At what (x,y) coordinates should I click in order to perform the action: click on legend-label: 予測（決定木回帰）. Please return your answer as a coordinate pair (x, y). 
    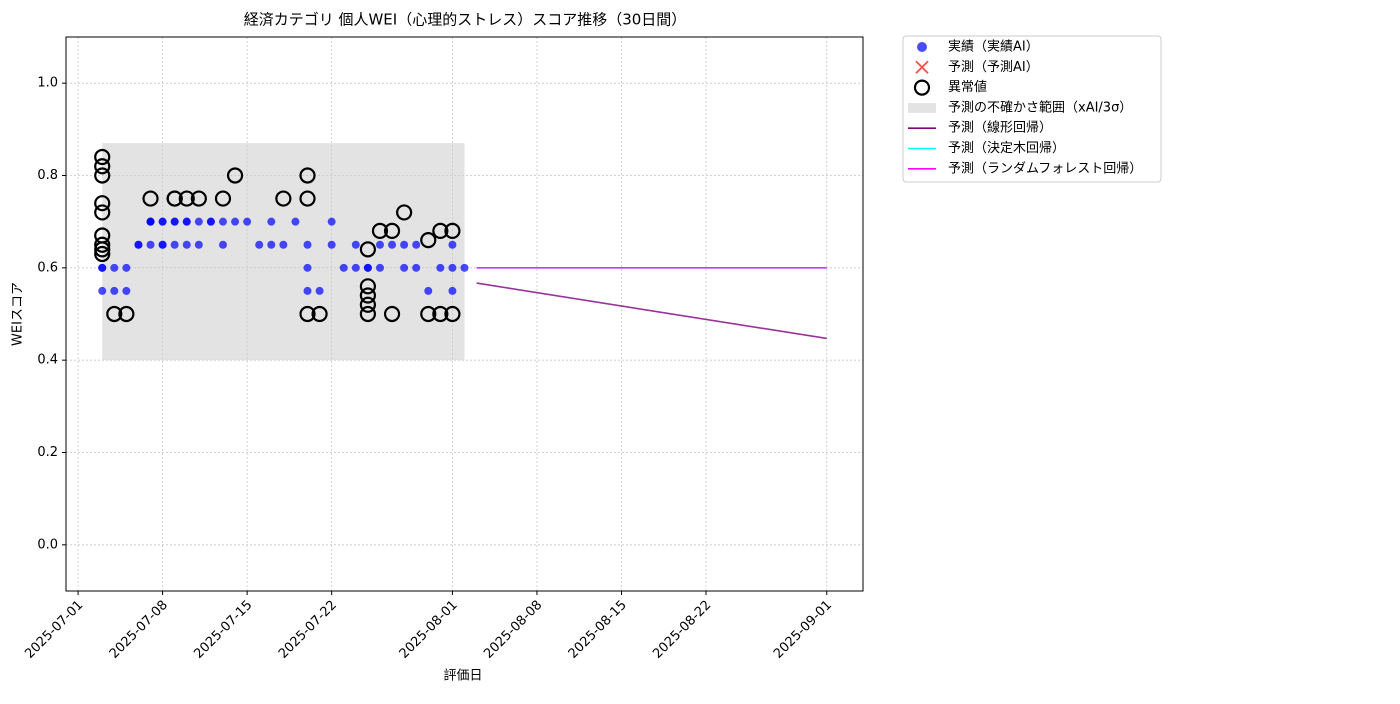
    Looking at the image, I should click on (1006, 148).